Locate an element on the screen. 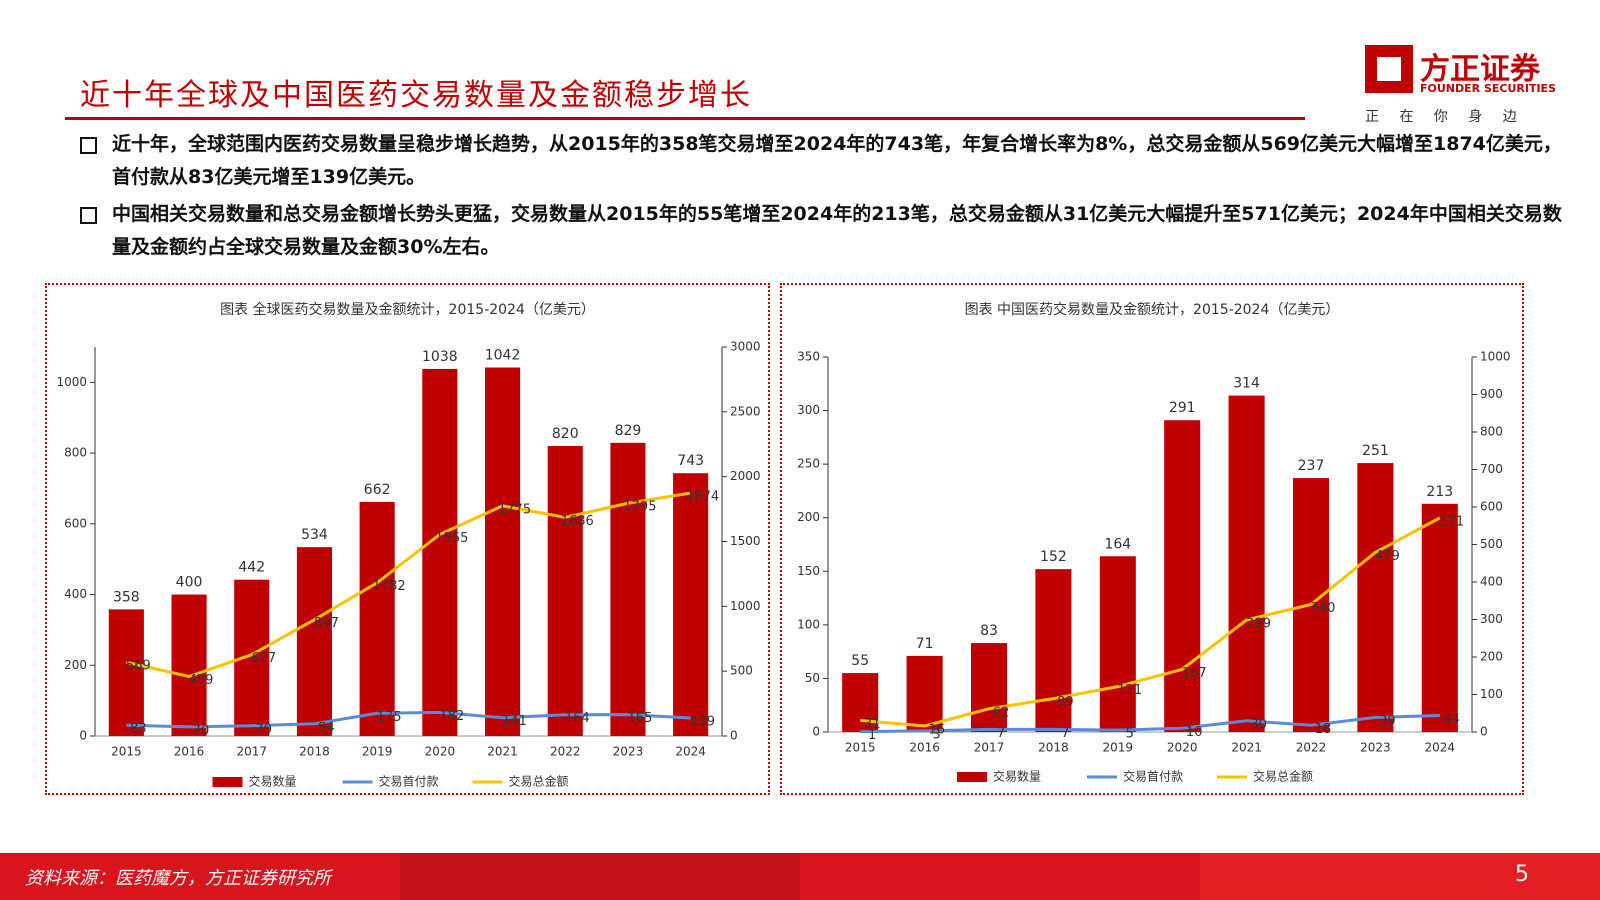 The image size is (1600, 900). y2-tick-label: 200 is located at coordinates (1491, 657).